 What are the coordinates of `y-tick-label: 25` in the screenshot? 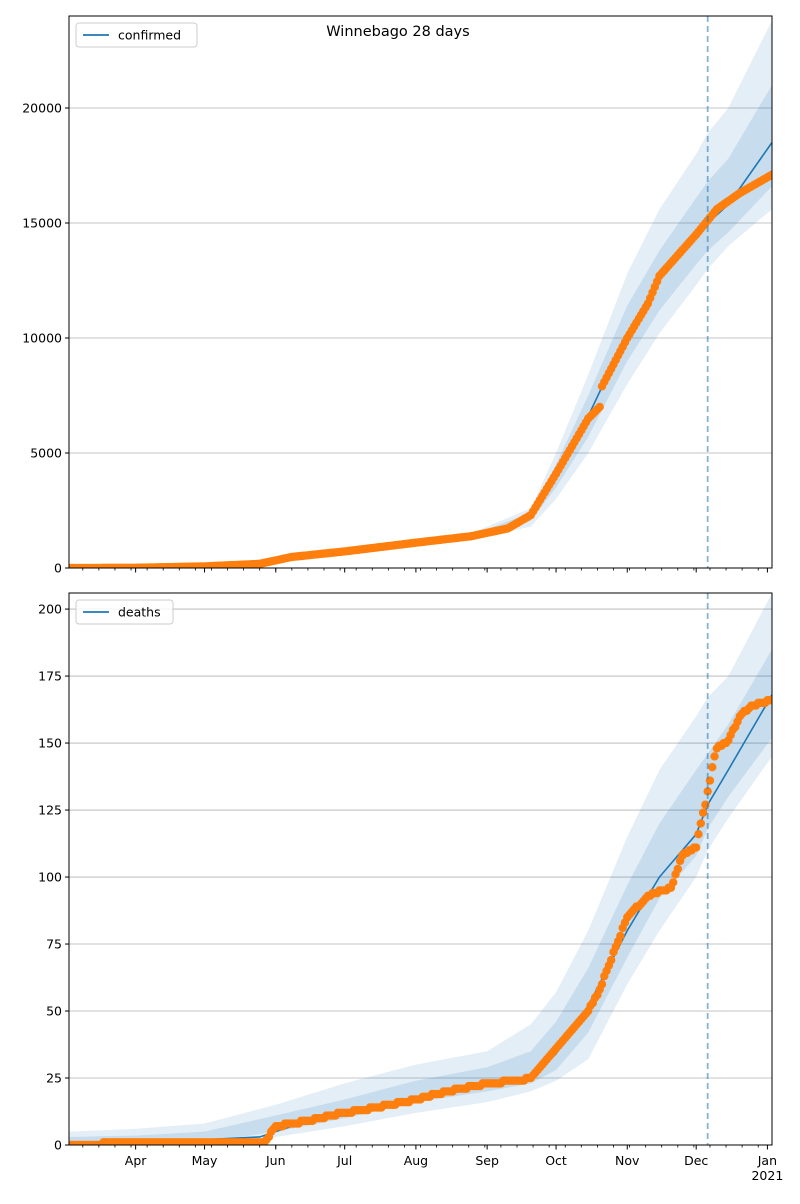 It's located at (54, 1078).